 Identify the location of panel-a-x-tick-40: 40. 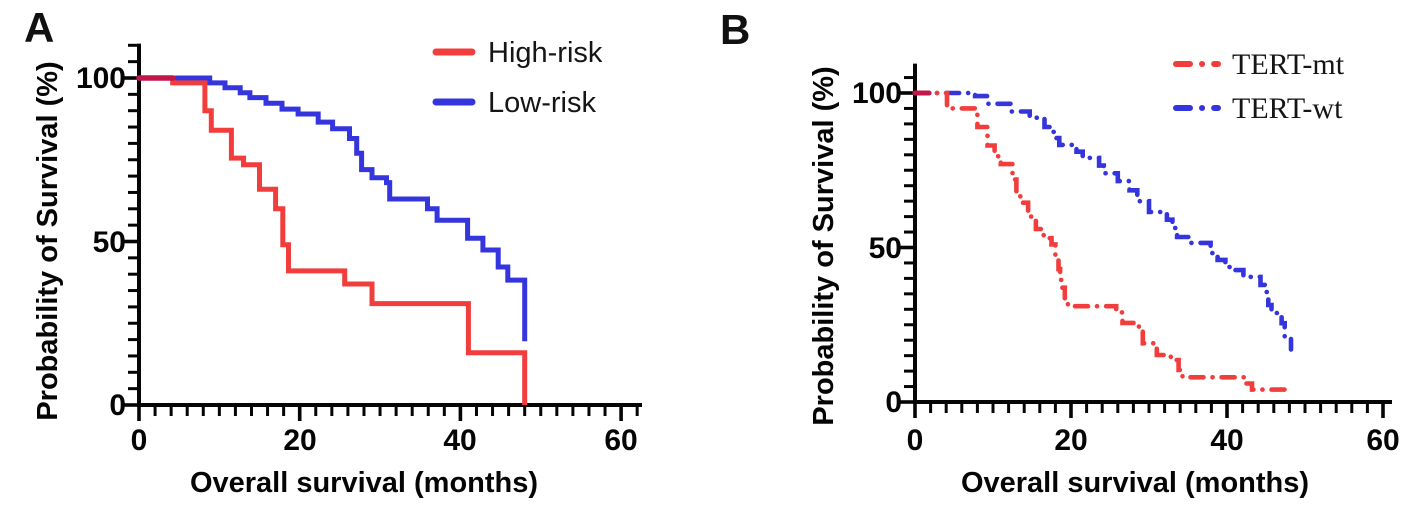
(459, 440).